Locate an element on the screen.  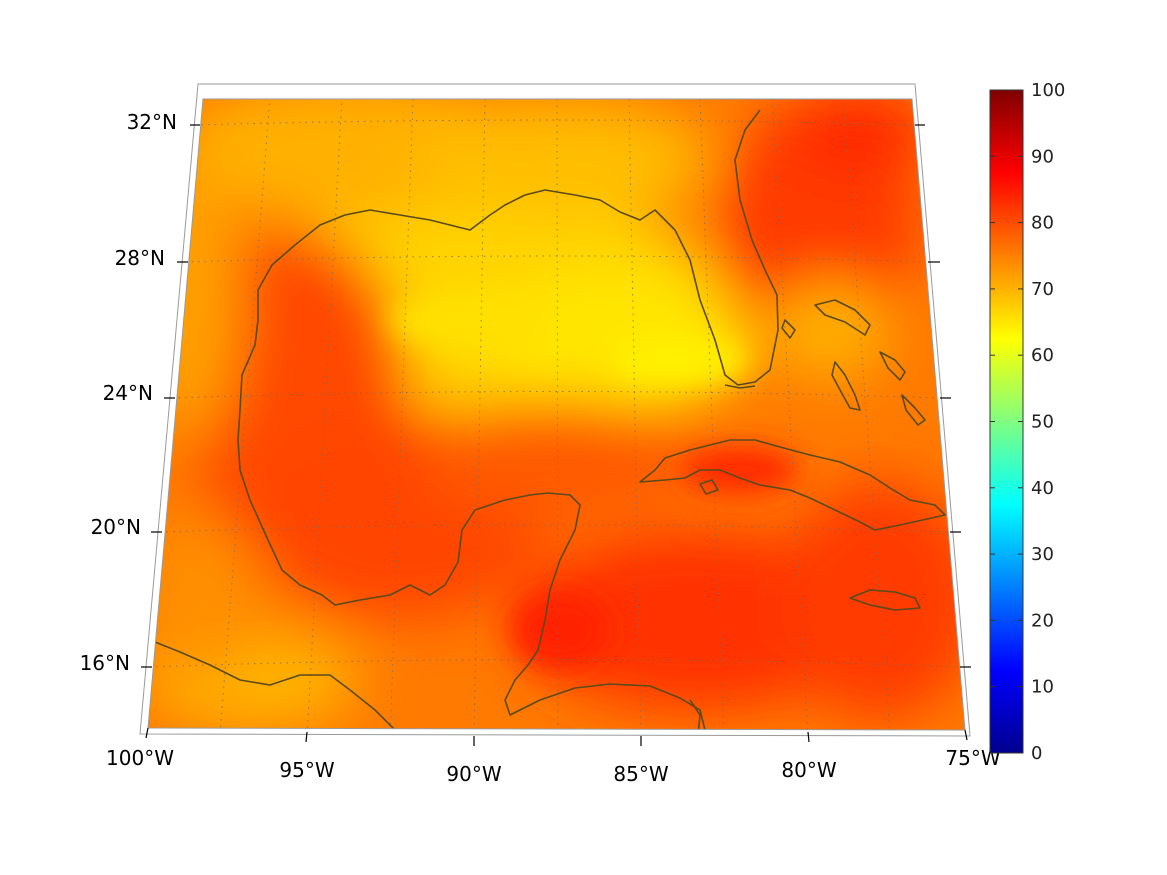
colorbar-ticks is located at coordinates (1006, 421).